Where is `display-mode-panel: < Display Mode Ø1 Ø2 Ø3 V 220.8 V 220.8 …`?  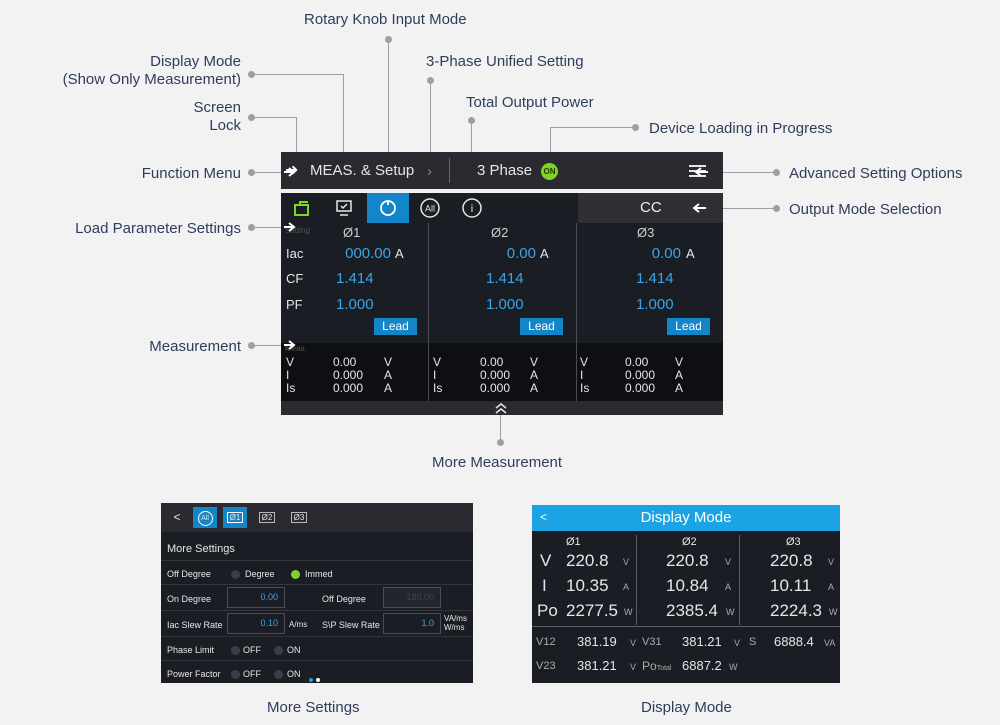 display-mode-panel: < Display Mode Ø1 Ø2 Ø3 V 220.8 V 220.8 … is located at coordinates (686, 594).